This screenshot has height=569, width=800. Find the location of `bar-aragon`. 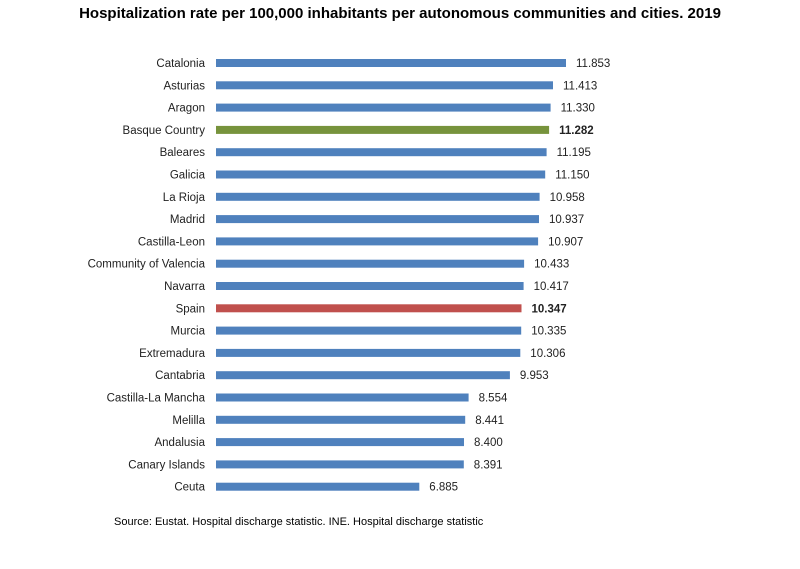

bar-aragon is located at coordinates (383, 107).